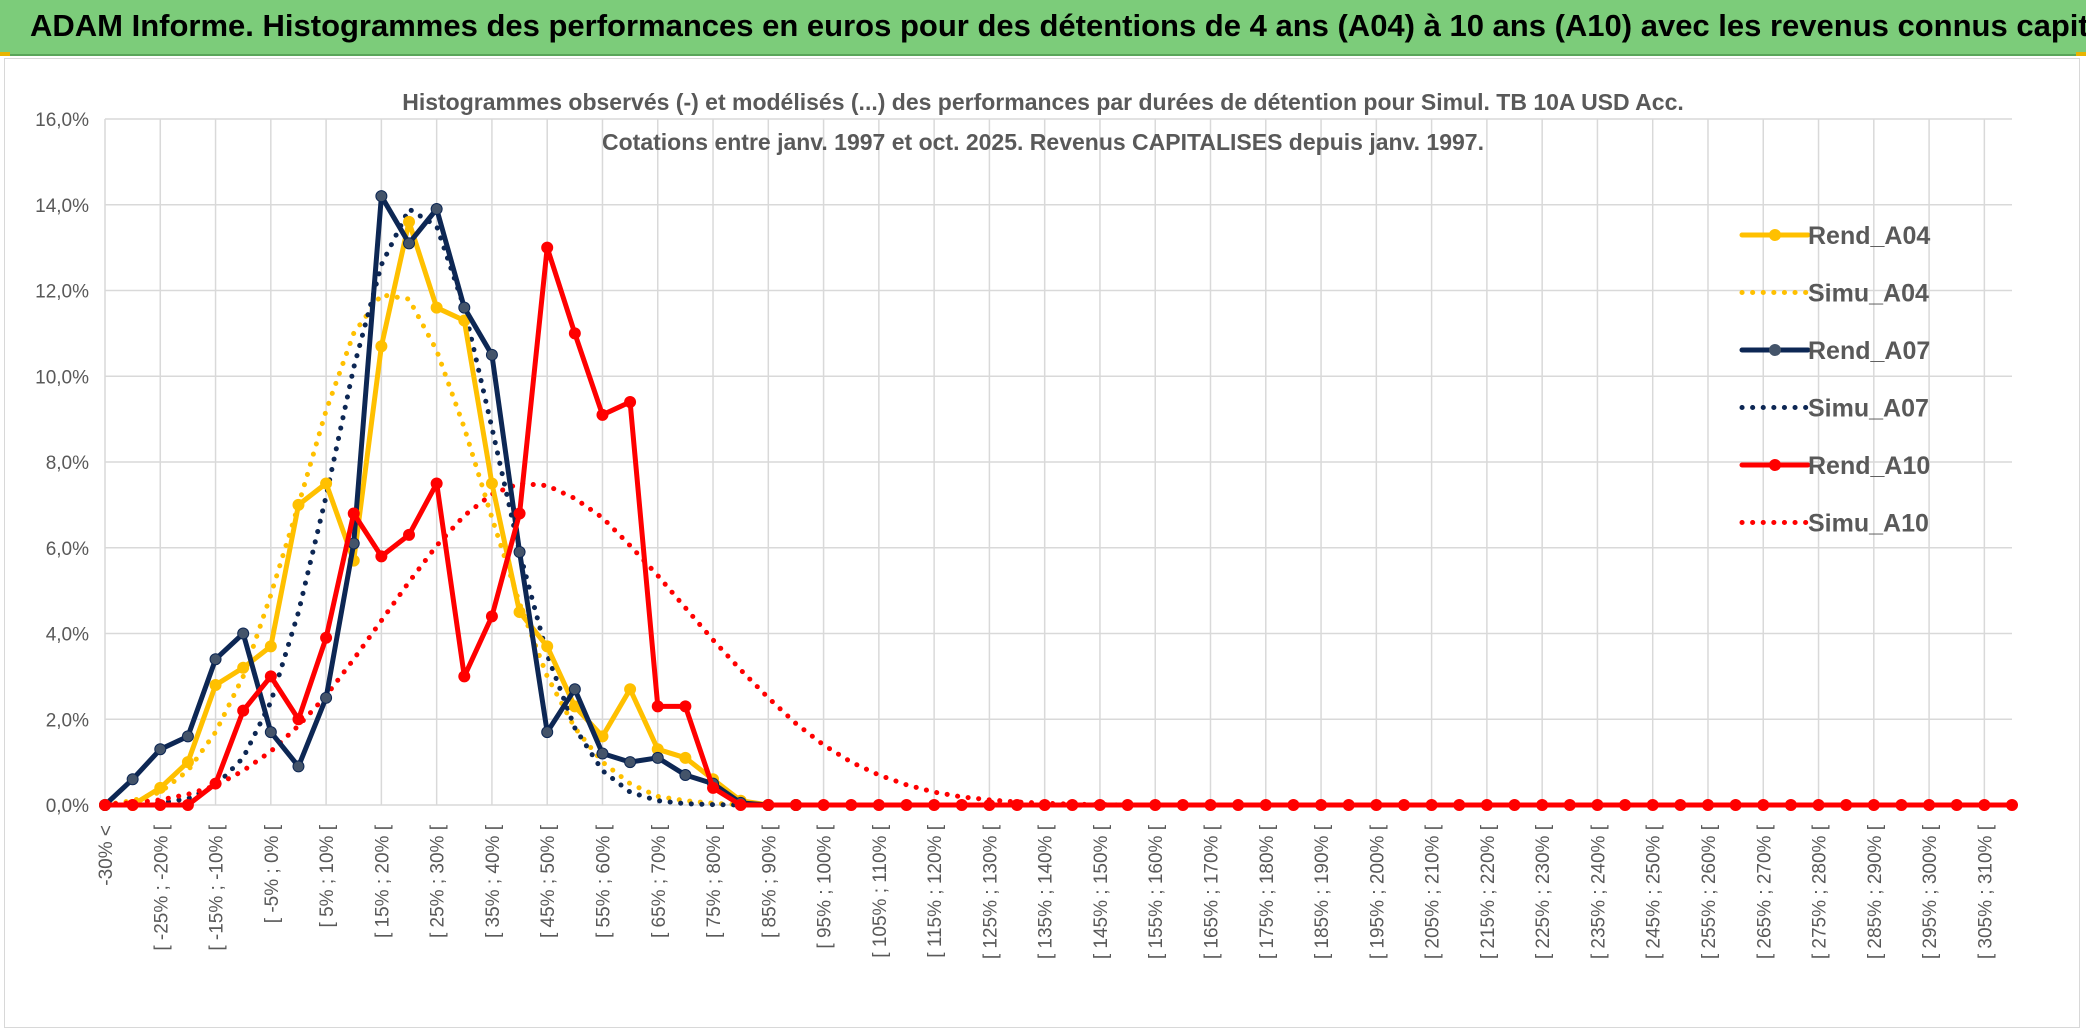 The height and width of the screenshot is (1033, 2086). Describe the element at coordinates (1267, 891) in the screenshot. I see `x-tick-label: [ 175% ; 180% [` at that location.